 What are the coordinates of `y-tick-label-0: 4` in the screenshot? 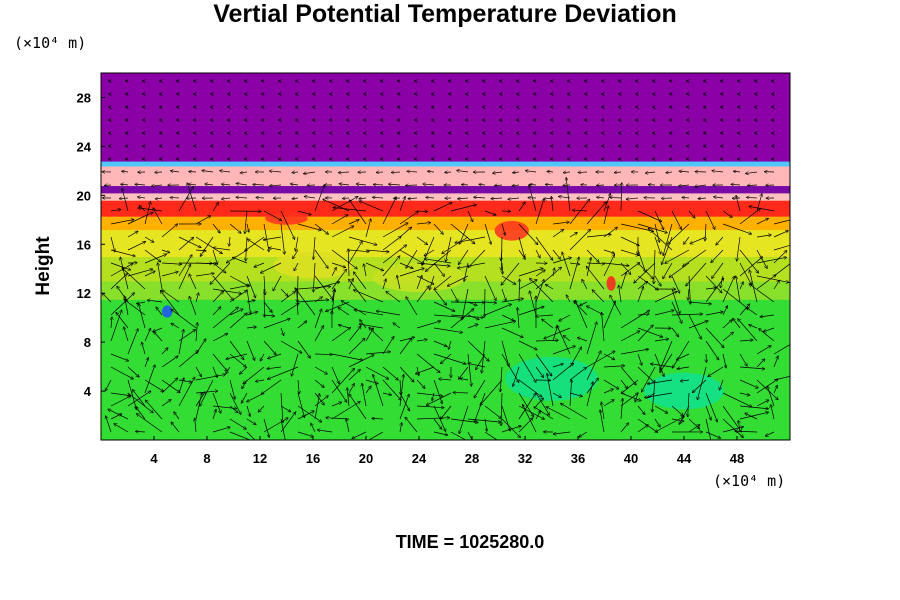 It's located at (88, 391).